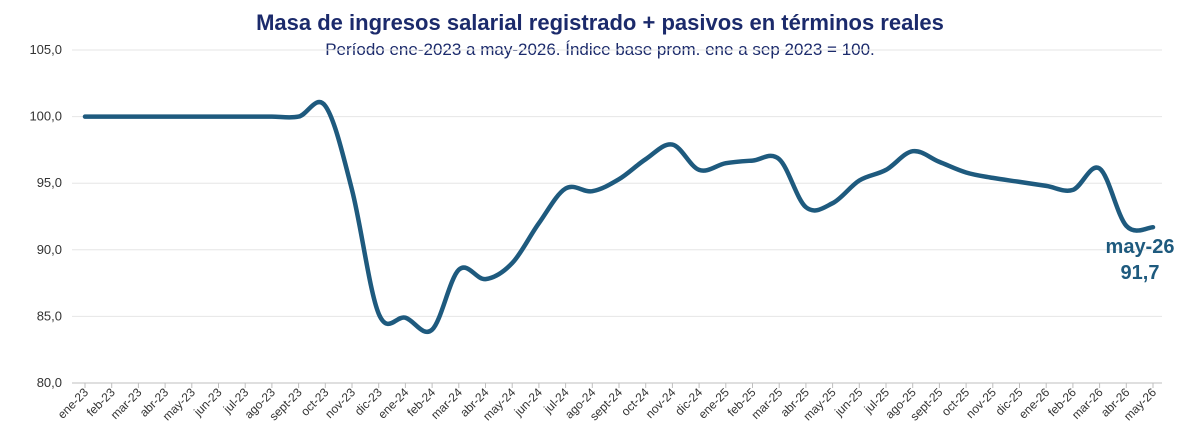  Describe the element at coordinates (1034, 403) in the screenshot. I see `x-tick-label: ene-26` at that location.